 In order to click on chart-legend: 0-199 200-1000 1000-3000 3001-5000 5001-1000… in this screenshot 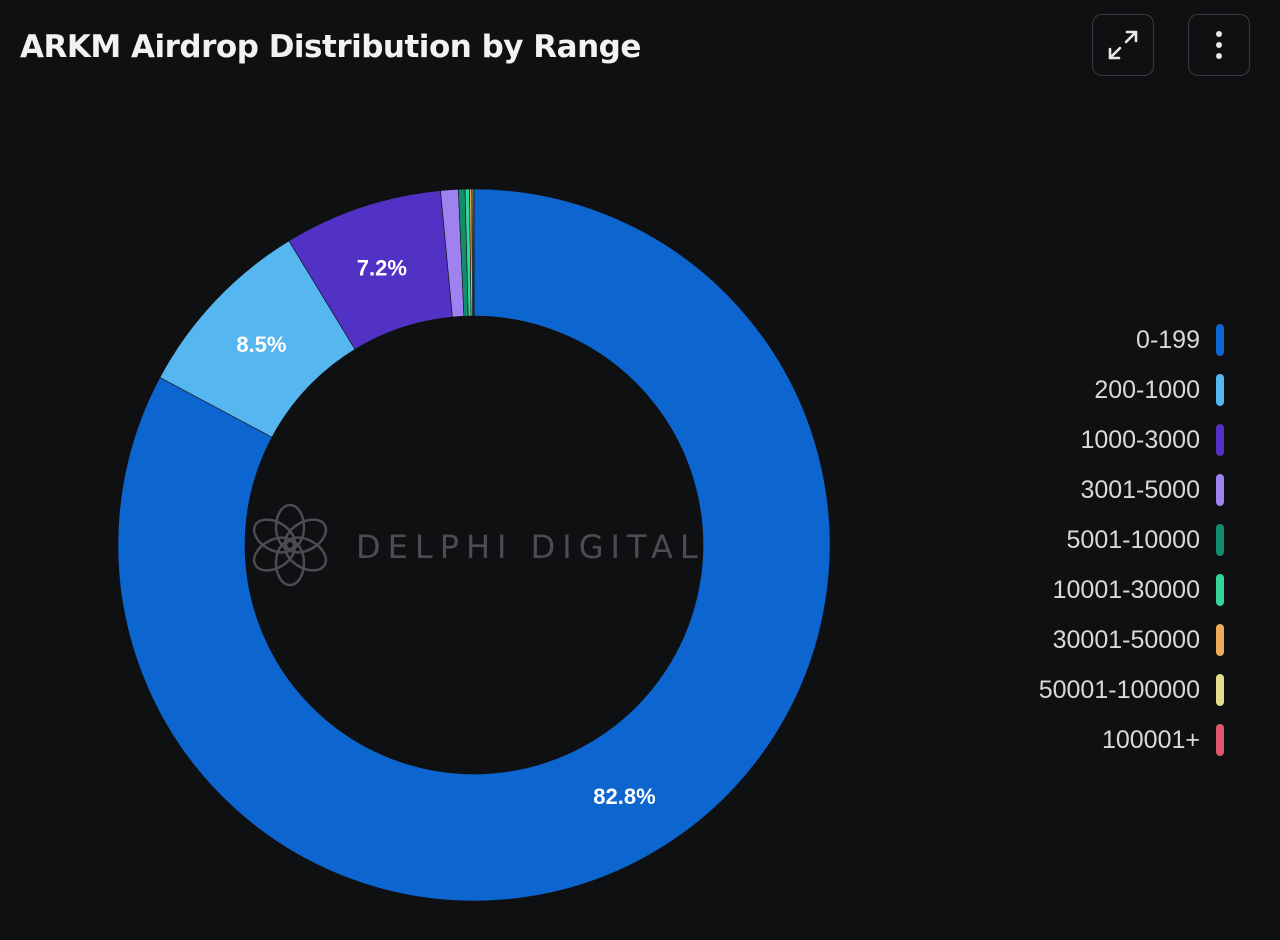, I will do `click(1074, 540)`.